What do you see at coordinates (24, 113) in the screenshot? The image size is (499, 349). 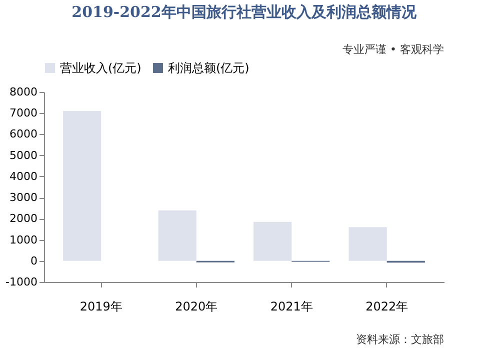 I see `y-tick-label: 7000` at bounding box center [24, 113].